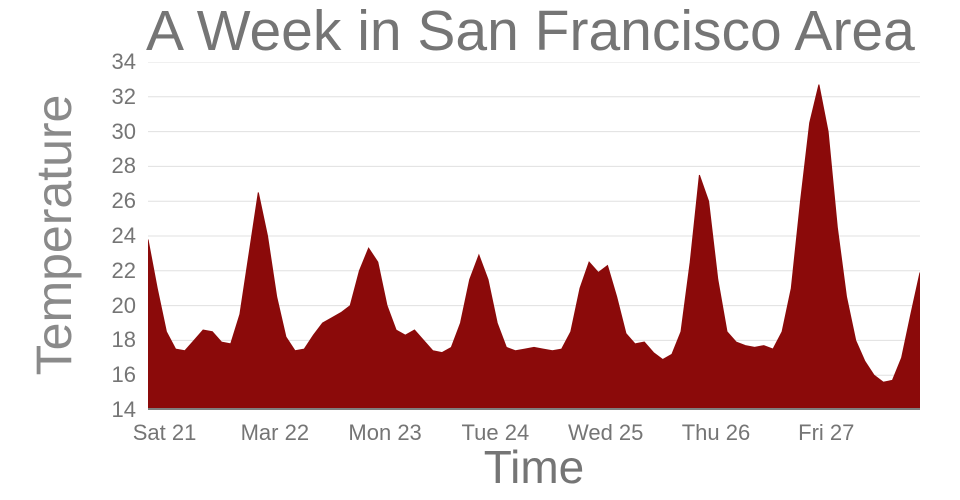 Image resolution: width=960 pixels, height=500 pixels. Describe the element at coordinates (123, 235) in the screenshot. I see `y-tick-label: 24` at that location.